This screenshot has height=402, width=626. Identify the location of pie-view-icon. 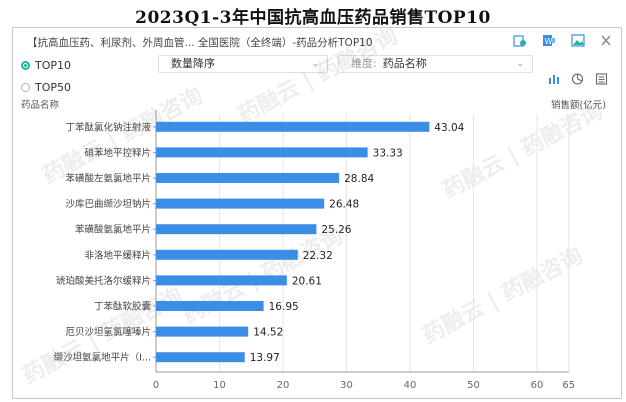
(577, 79).